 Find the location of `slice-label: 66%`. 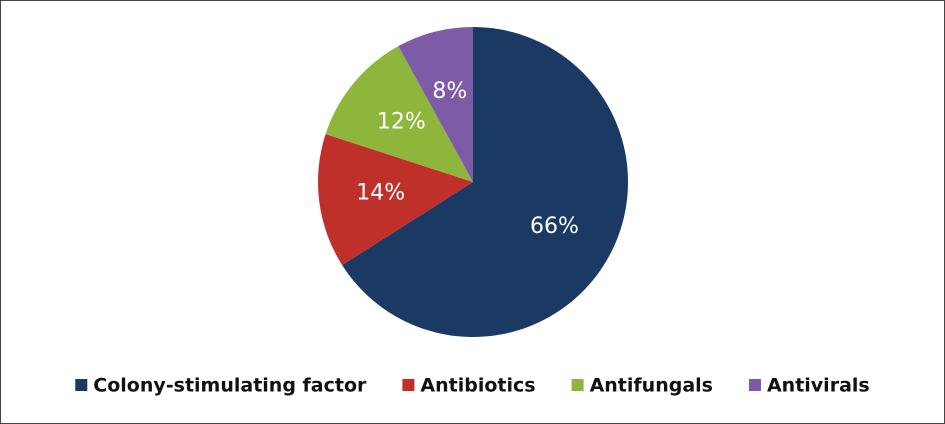

slice-label: 66% is located at coordinates (554, 226).